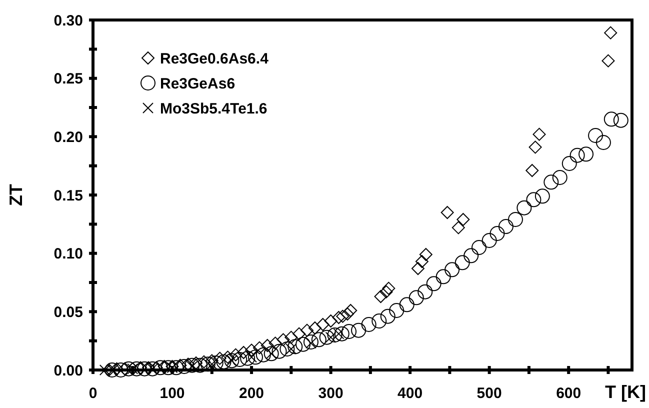 This screenshot has width=649, height=408. What do you see at coordinates (68, 21) in the screenshot?
I see `y-tick-label: 0.30` at bounding box center [68, 21].